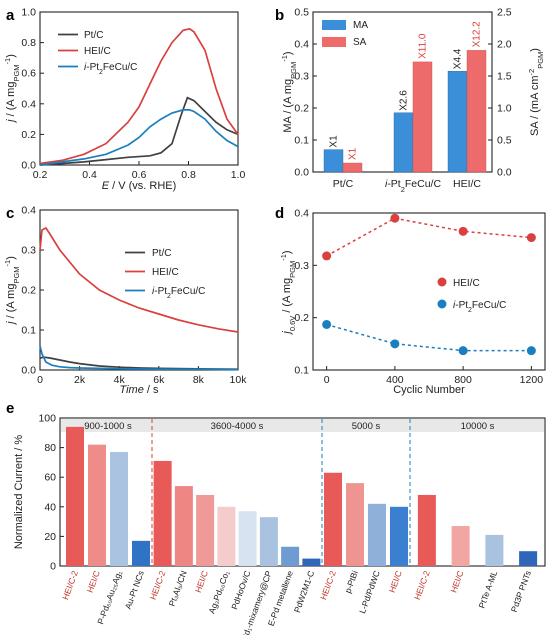  I want to click on b-legend-label-1: SA, so click(360, 42).